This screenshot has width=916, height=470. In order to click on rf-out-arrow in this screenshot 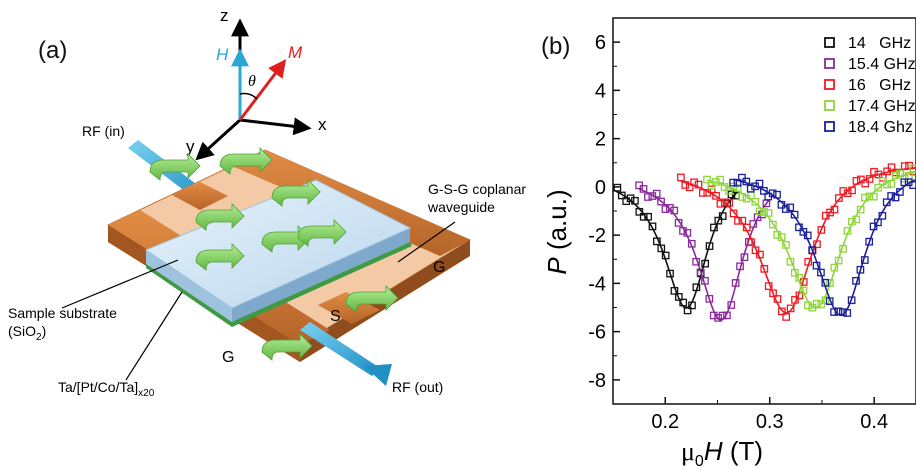, I will do `click(346, 354)`.